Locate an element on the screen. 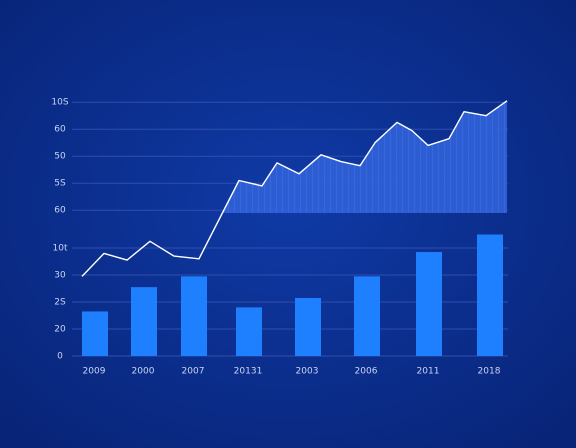 The width and height of the screenshot is (576, 448). y-tick-label: 0 is located at coordinates (60, 357).